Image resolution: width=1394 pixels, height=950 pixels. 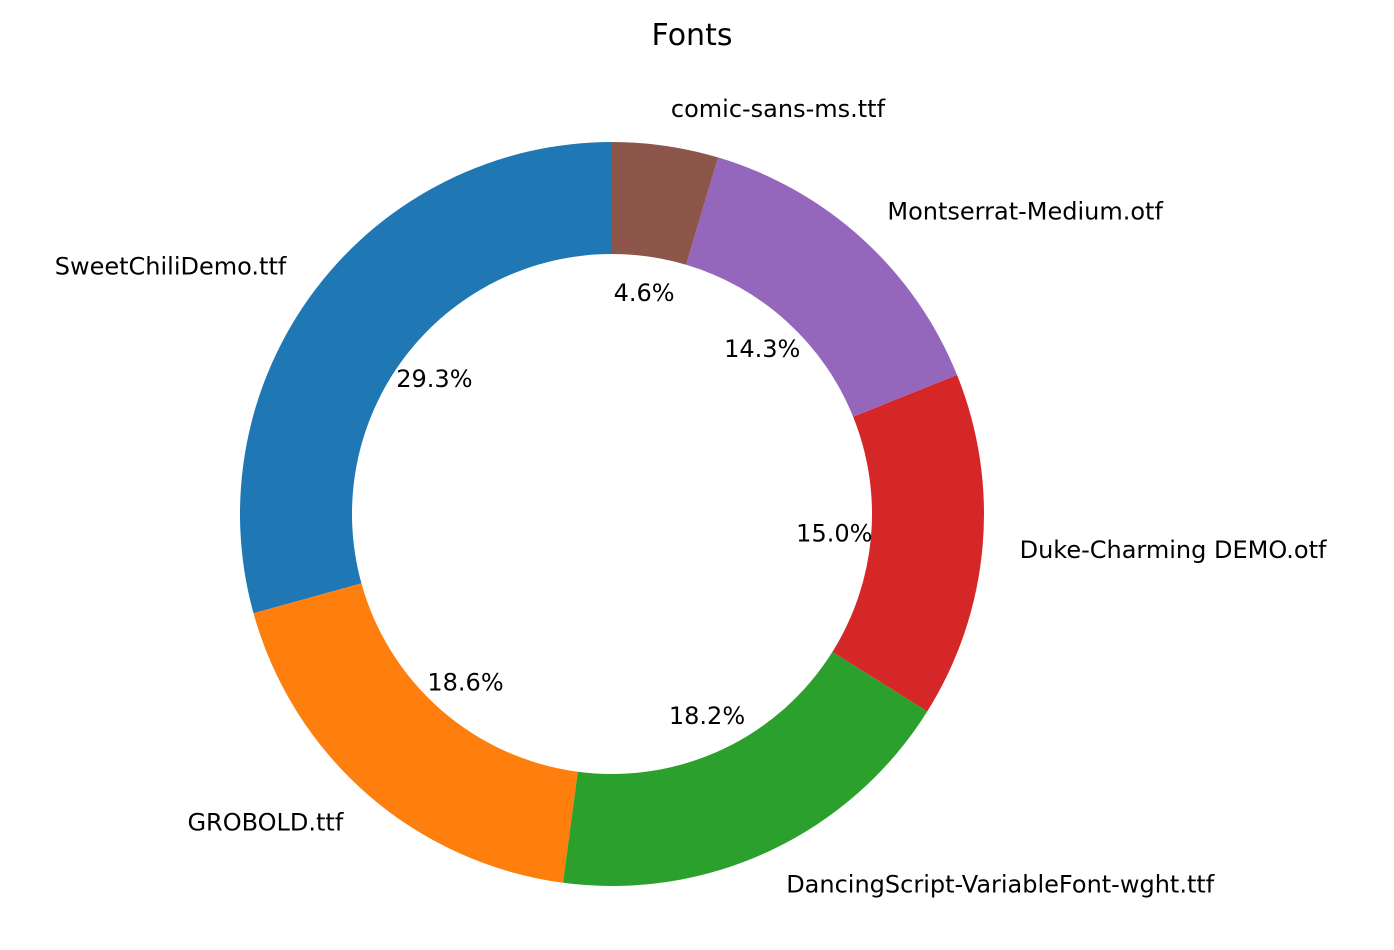 What do you see at coordinates (692, 35) in the screenshot?
I see `chart-title: Fonts` at bounding box center [692, 35].